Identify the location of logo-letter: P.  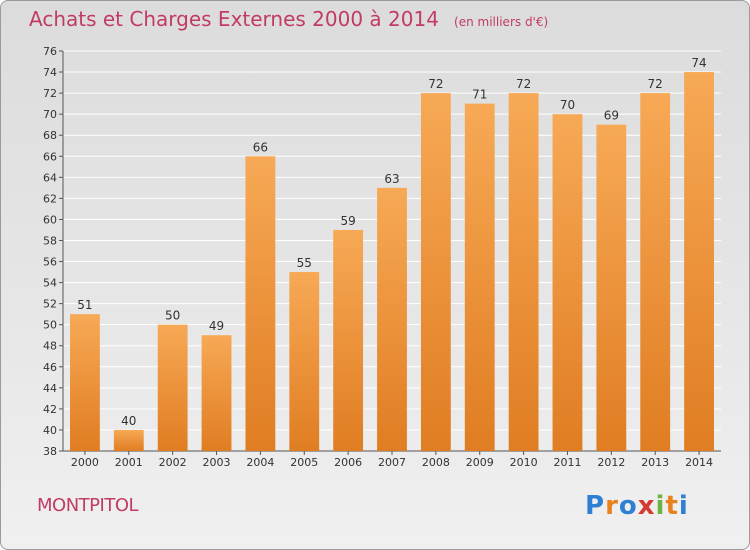
(595, 506).